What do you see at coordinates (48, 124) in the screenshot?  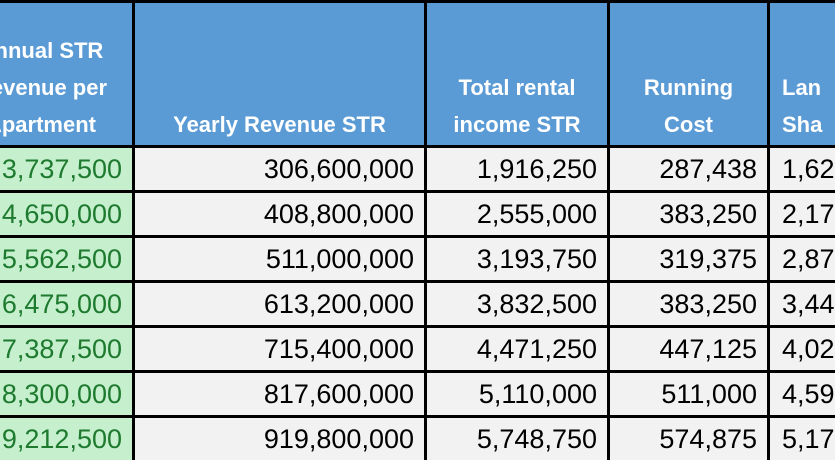 I see `header-line: Apartment` at bounding box center [48, 124].